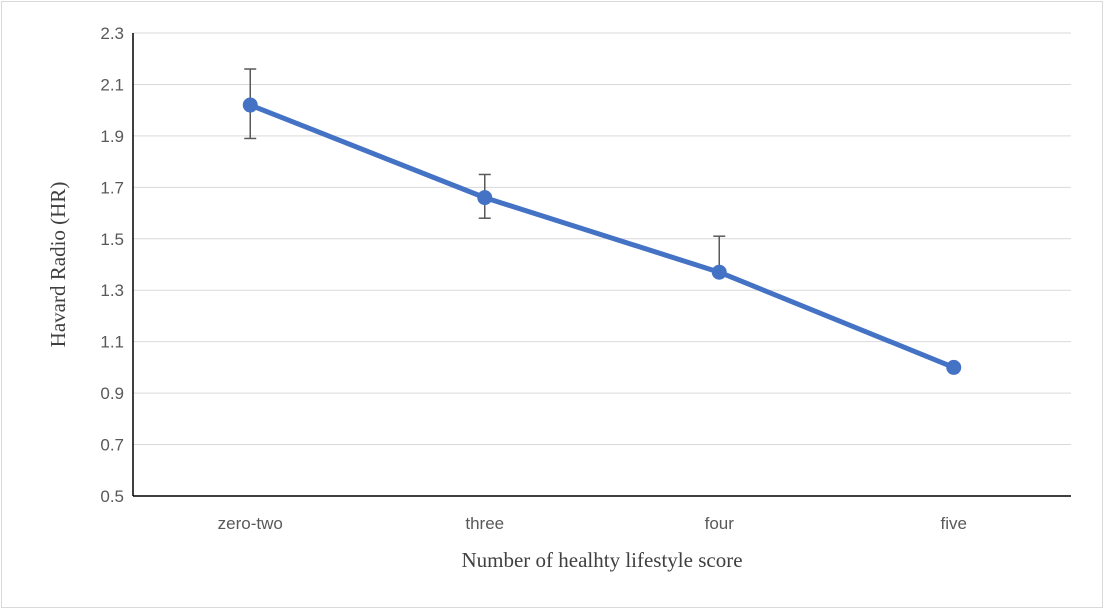 Image resolution: width=1106 pixels, height=611 pixels. I want to click on y-tick-labels: 0.5 0.7 0.9 1.1 1.3 1.5 1.7 1.9 2.1 2.3, so click(112, 265).